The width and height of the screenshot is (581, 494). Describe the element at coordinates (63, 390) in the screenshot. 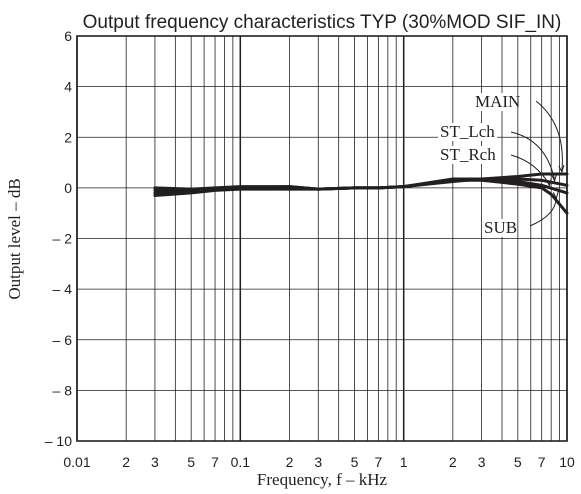

I see `y-tick-label: – 8` at that location.